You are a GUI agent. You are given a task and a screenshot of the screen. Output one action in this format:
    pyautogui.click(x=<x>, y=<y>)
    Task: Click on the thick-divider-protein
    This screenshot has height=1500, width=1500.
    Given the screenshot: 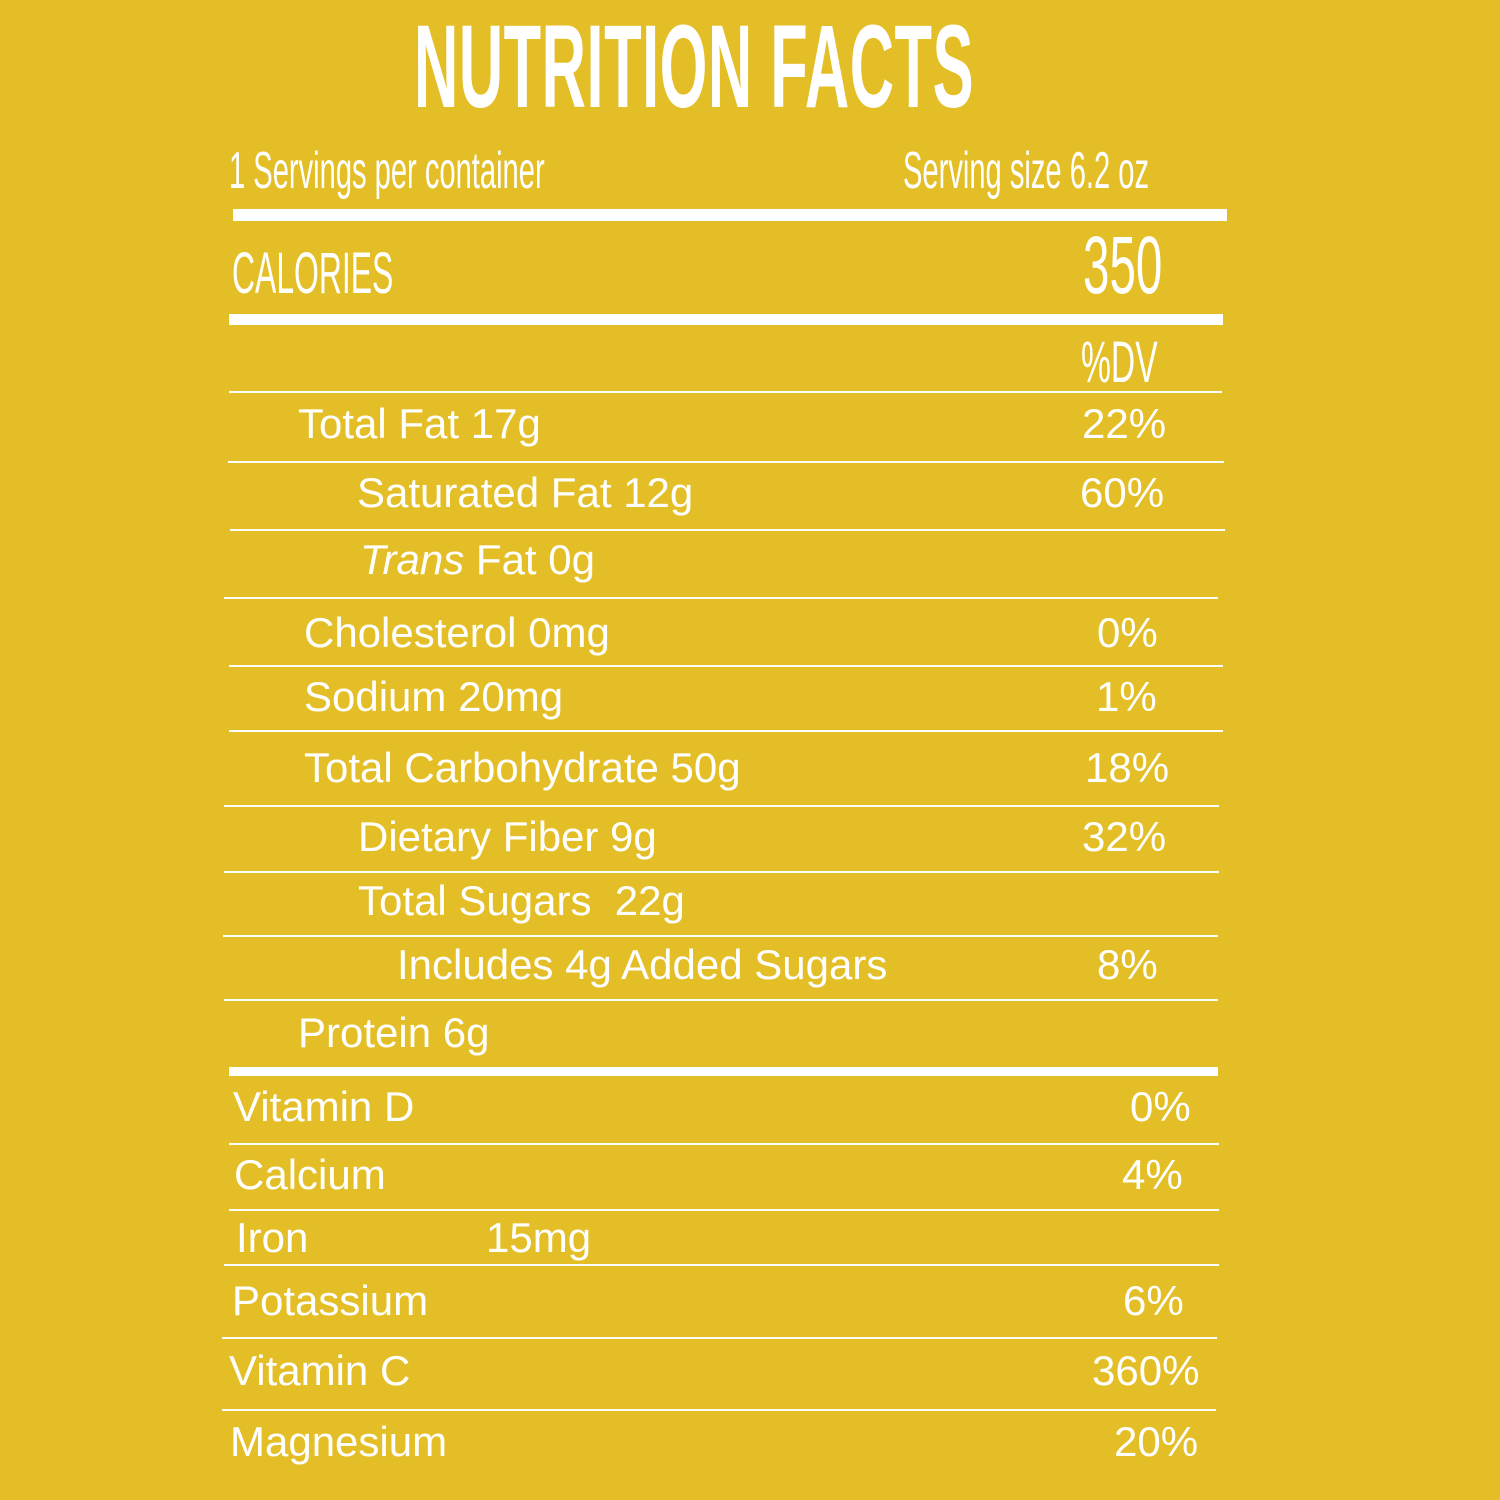 What is the action you would take?
    pyautogui.click(x=723, y=1071)
    